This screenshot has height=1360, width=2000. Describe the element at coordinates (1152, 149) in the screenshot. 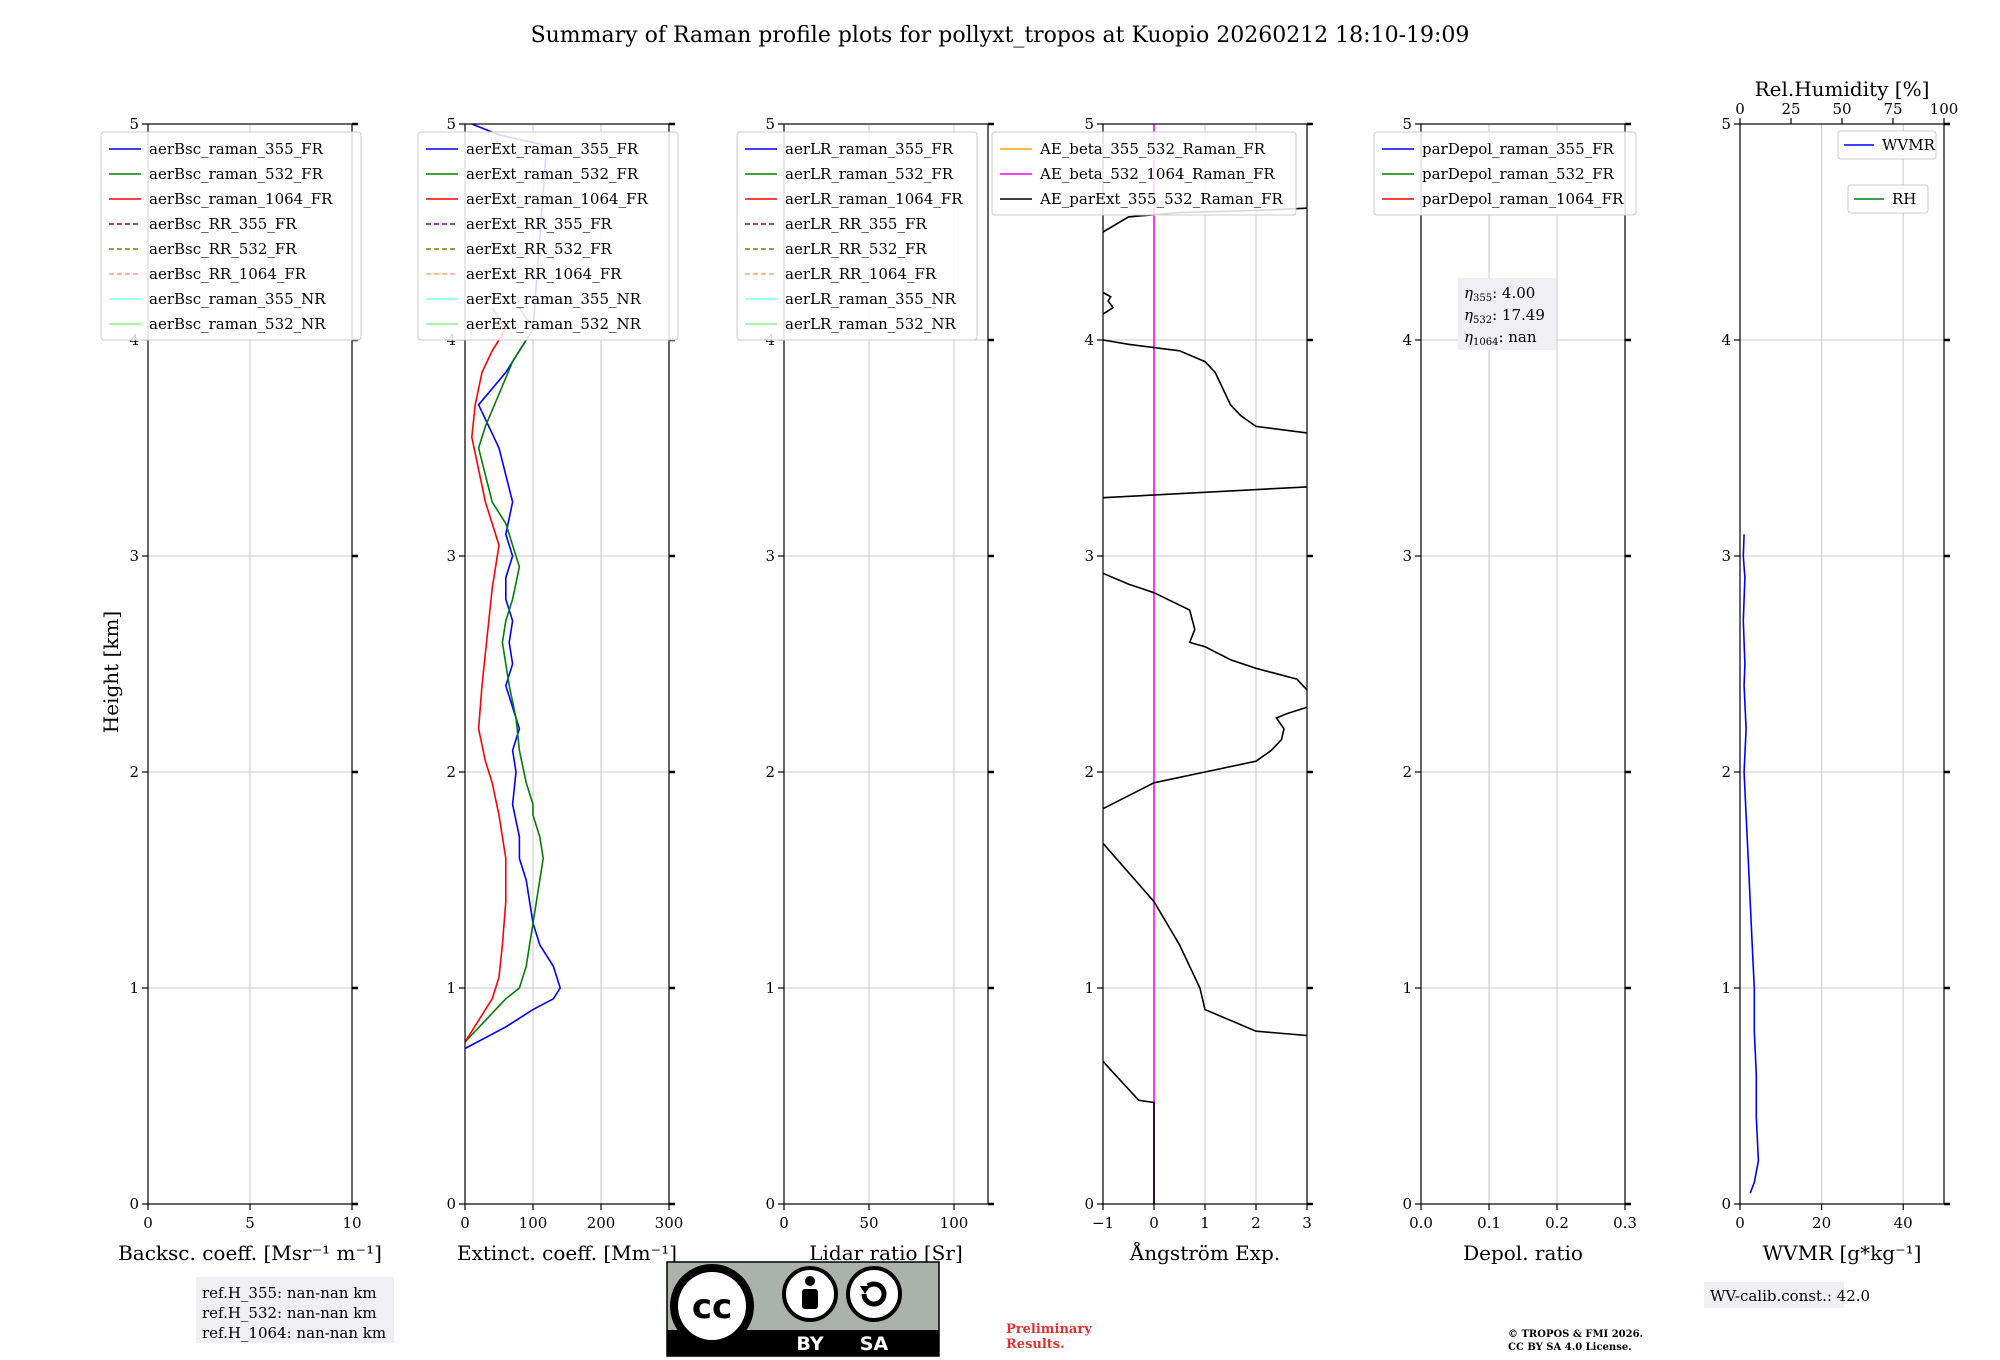

I see `legend-label: AE_beta_355_532_Raman_FR` at that location.